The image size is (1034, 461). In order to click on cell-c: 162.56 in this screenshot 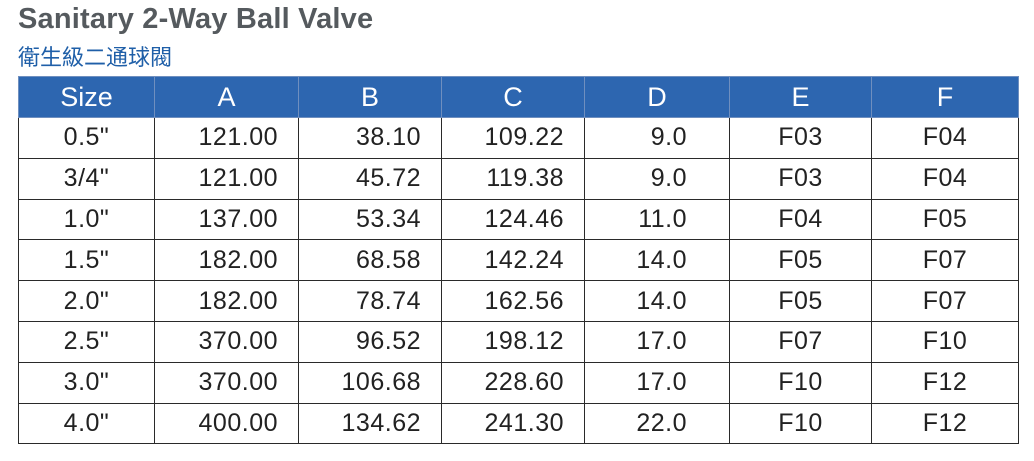, I will do `click(513, 301)`.